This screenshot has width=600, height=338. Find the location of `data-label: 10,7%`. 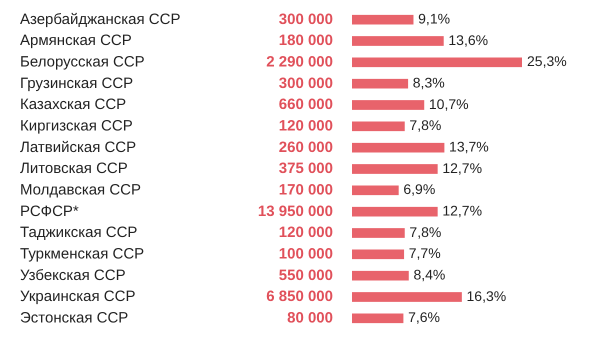

data-label: 10,7% is located at coordinates (448, 104).